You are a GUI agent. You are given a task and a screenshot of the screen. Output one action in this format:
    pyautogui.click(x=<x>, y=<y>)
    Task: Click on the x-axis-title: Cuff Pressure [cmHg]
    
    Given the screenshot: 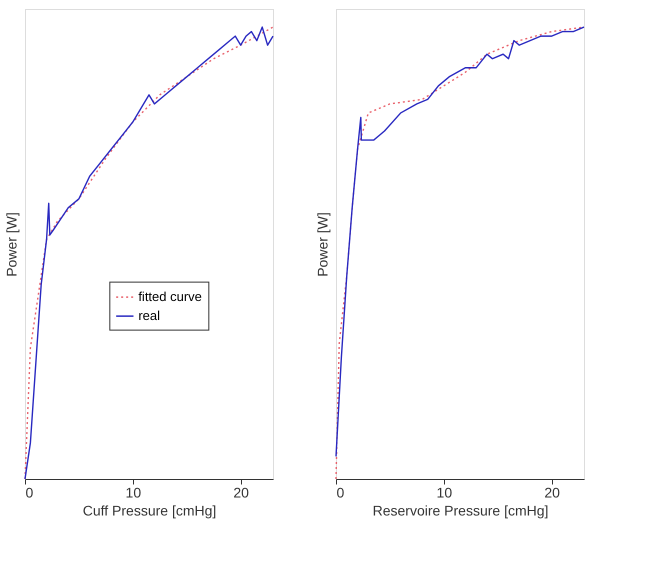 What is the action you would take?
    pyautogui.click(x=149, y=510)
    